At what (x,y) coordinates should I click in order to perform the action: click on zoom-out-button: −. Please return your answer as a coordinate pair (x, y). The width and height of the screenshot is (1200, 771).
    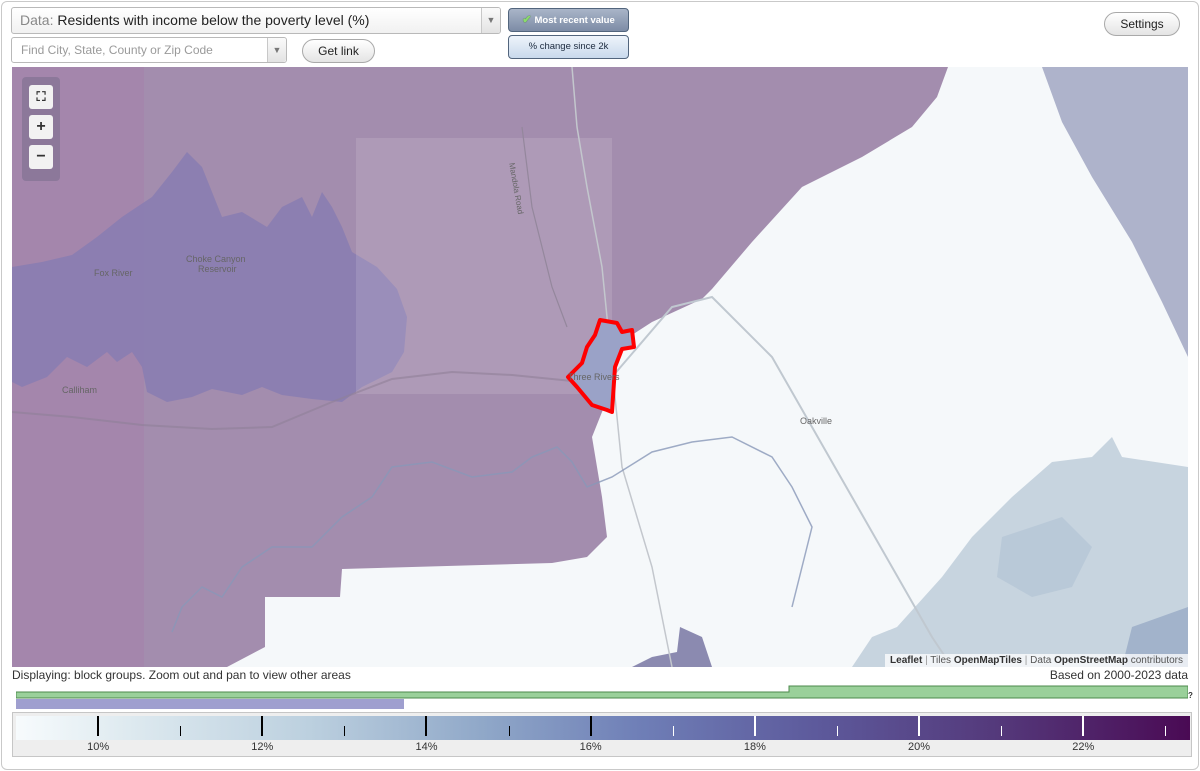
    Looking at the image, I should click on (41, 157).